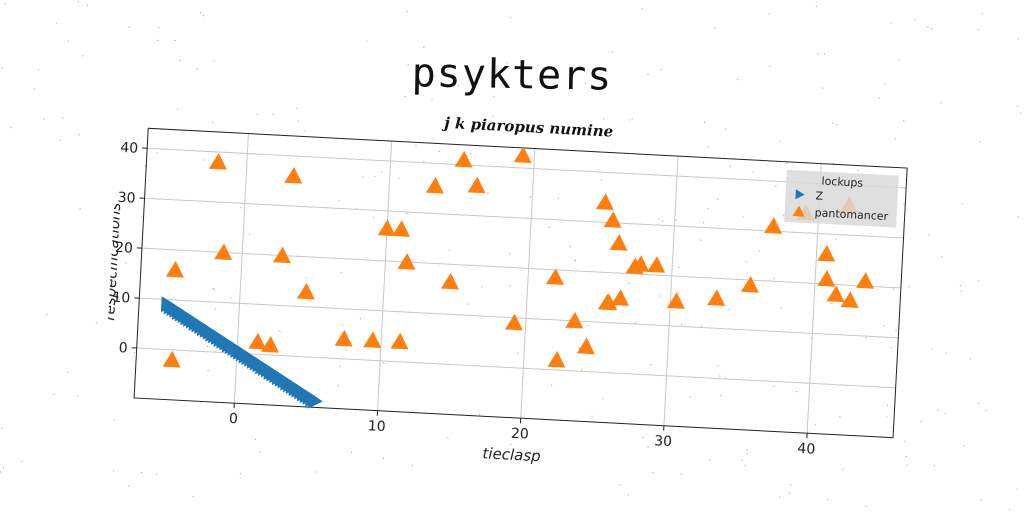  Describe the element at coordinates (819, 195) in the screenshot. I see `legend-label-z: Z` at that location.